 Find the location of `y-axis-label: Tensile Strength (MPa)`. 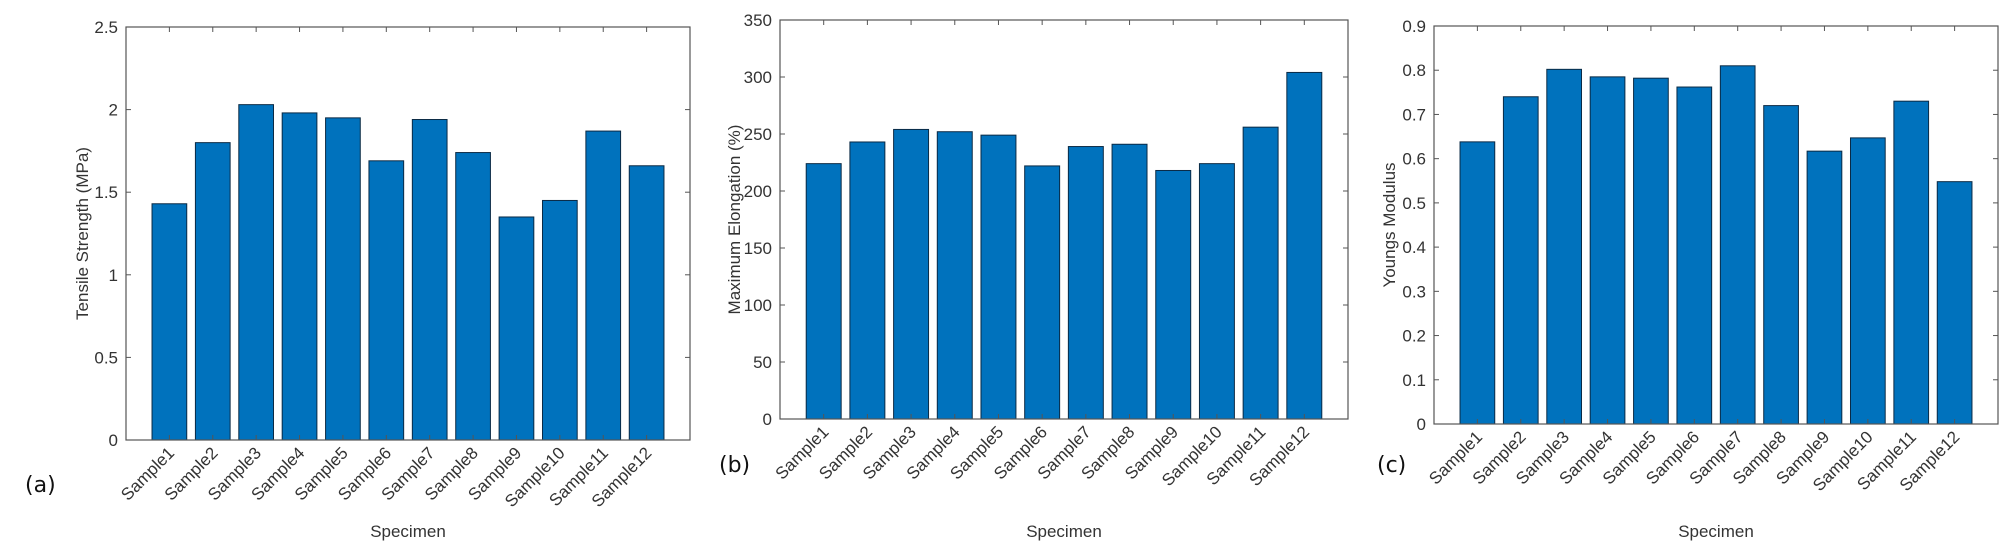

y-axis-label: Tensile Strength (MPa) is located at coordinates (82, 233).